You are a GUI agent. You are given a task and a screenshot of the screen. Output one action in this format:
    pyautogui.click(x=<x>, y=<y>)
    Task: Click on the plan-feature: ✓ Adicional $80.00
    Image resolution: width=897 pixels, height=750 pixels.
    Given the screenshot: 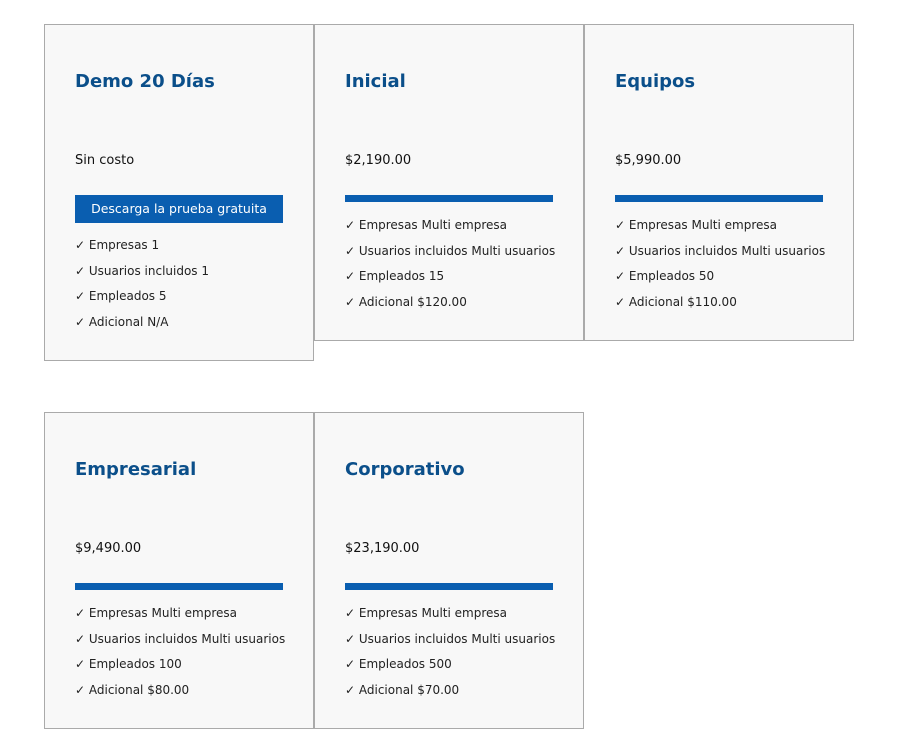 What is the action you would take?
    pyautogui.click(x=132, y=689)
    